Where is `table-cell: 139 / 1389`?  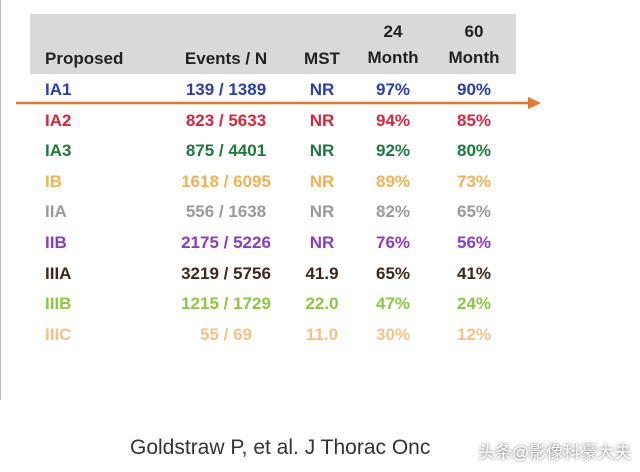 table-cell: 139 / 1389 is located at coordinates (226, 89).